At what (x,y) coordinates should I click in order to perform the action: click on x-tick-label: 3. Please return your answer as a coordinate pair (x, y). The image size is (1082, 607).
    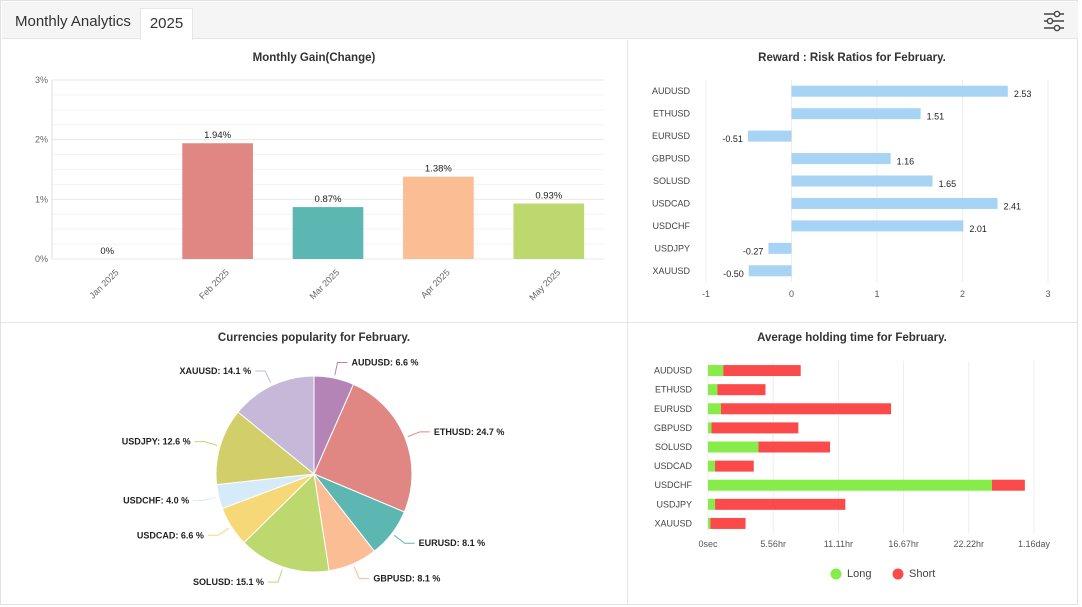
    Looking at the image, I should click on (1047, 294).